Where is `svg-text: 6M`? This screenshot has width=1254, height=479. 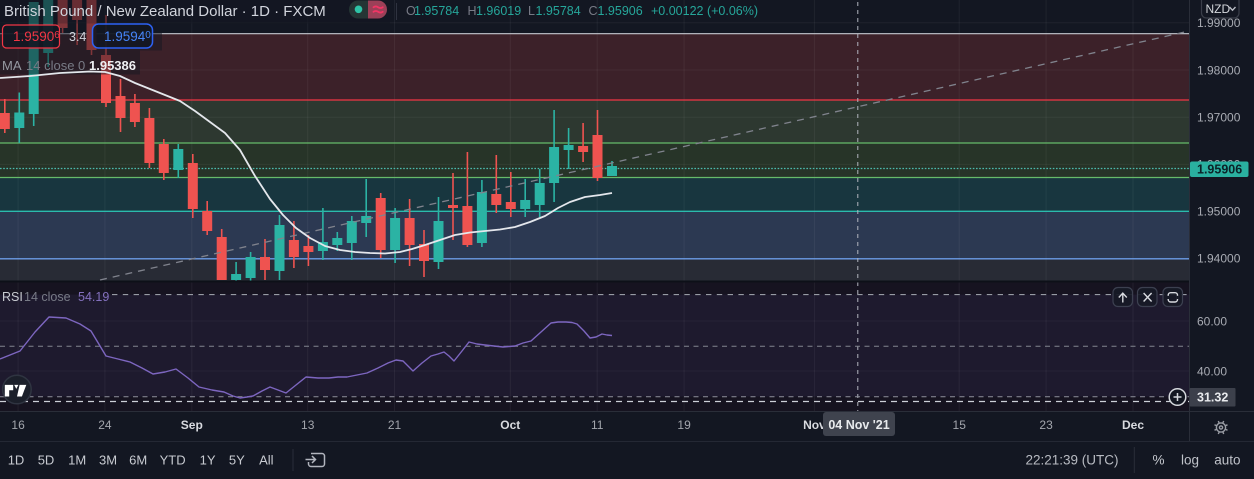
svg-text: 6M is located at coordinates (138, 460).